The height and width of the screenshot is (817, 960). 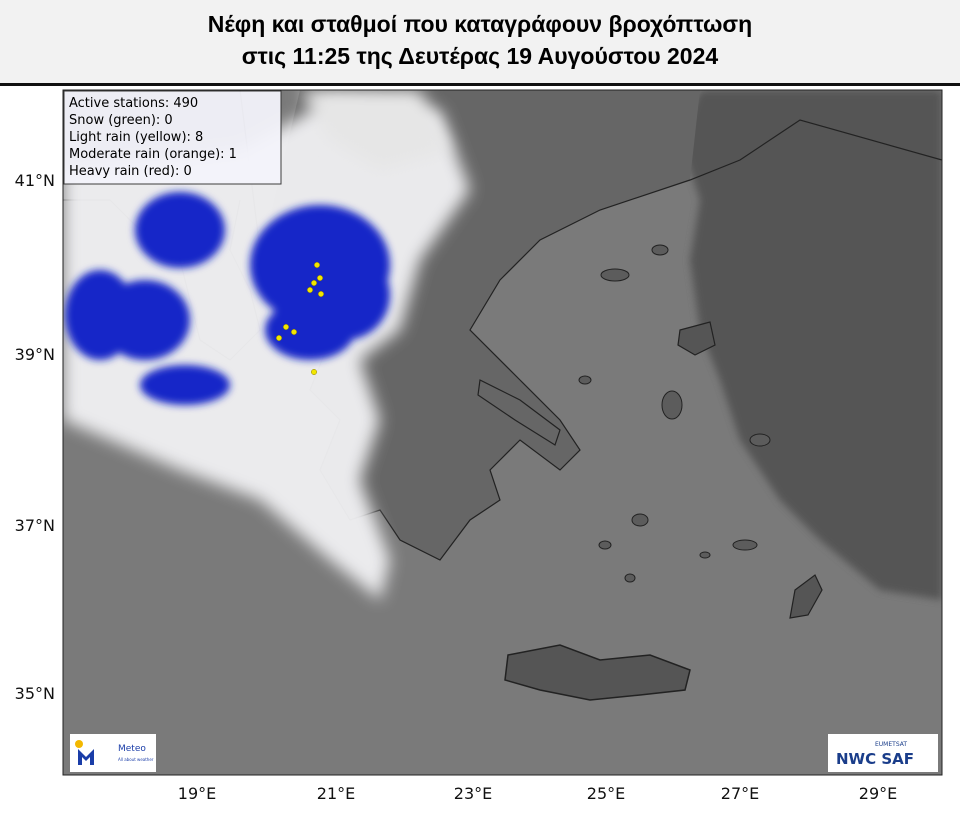 What do you see at coordinates (113, 753) in the screenshot?
I see `meteo-logo: Meteo All about weather` at bounding box center [113, 753].